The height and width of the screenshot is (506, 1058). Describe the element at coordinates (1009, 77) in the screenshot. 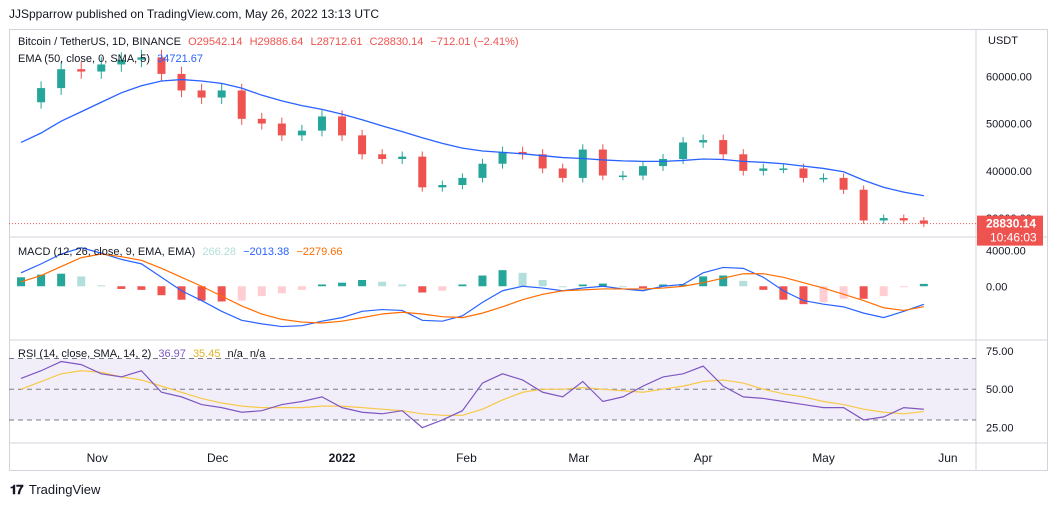

I see `price-tick-label: 60000.00` at that location.